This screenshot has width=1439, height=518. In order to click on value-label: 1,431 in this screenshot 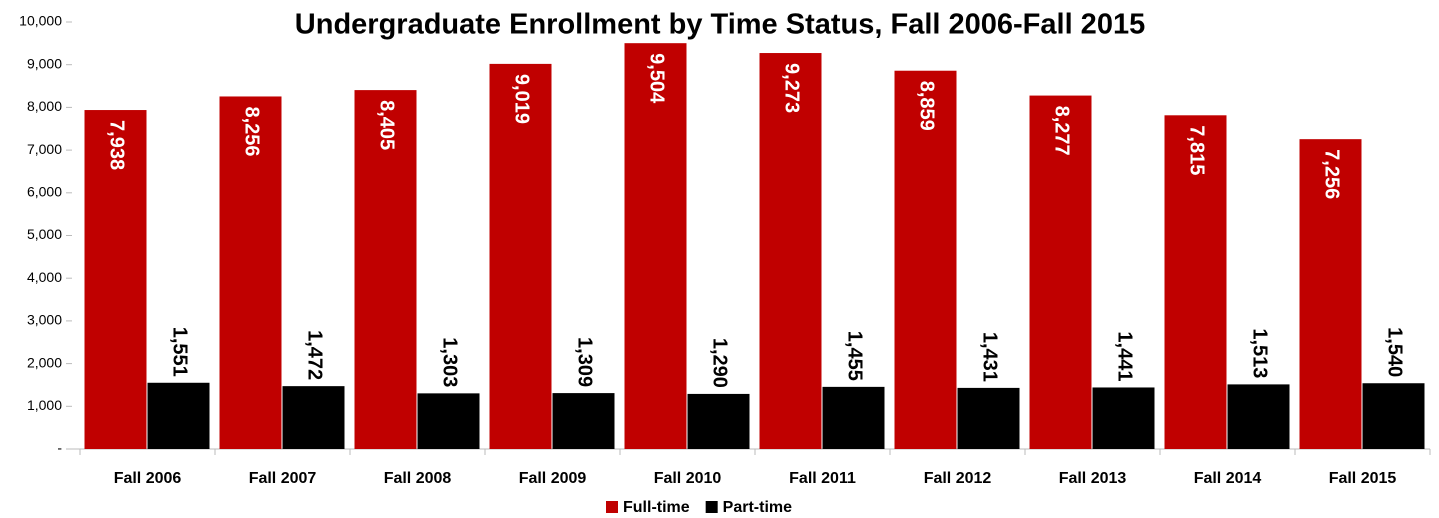, I will do `click(990, 357)`.